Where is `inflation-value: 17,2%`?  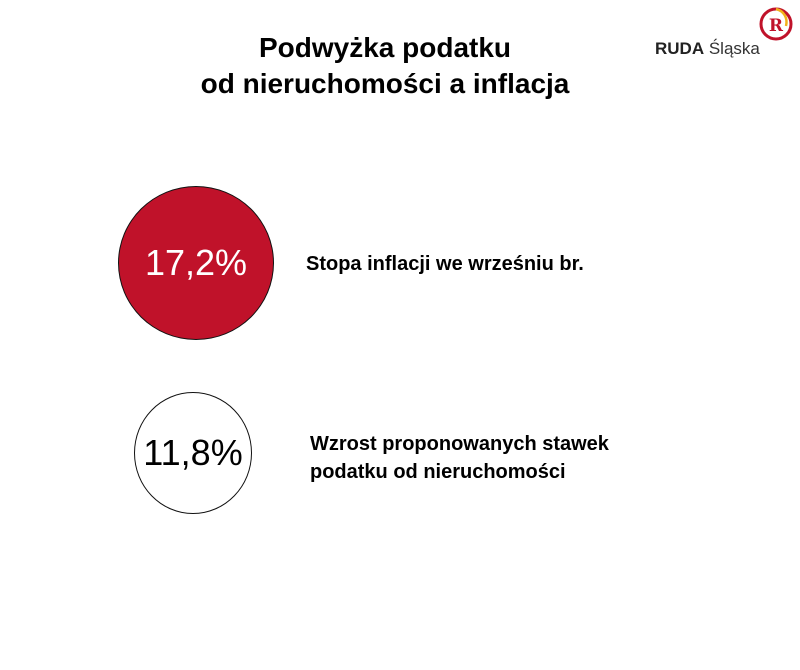
inflation-value: 17,2% is located at coordinates (196, 262).